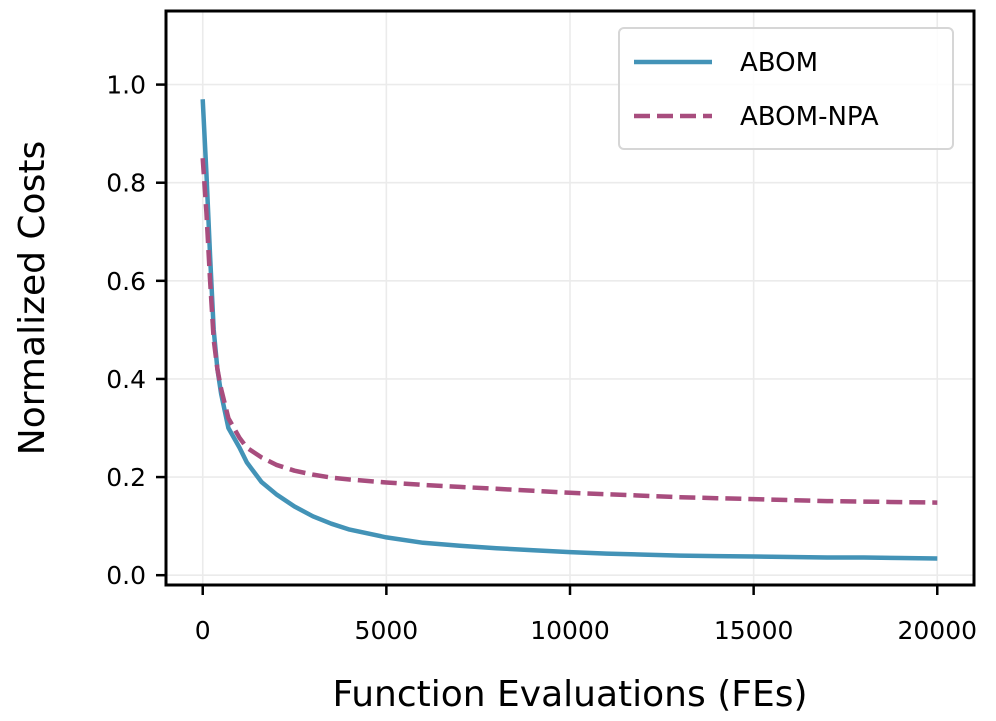 The width and height of the screenshot is (996, 721). What do you see at coordinates (754, 630) in the screenshot?
I see `x-tick-label: 15000` at bounding box center [754, 630].